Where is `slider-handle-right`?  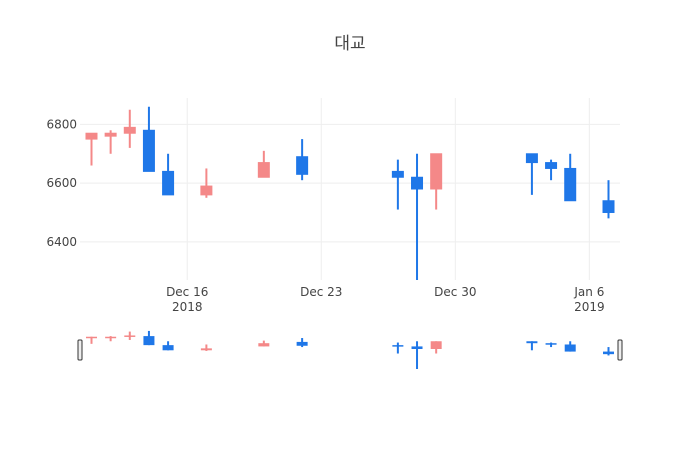 slider-handle-right is located at coordinates (620, 350).